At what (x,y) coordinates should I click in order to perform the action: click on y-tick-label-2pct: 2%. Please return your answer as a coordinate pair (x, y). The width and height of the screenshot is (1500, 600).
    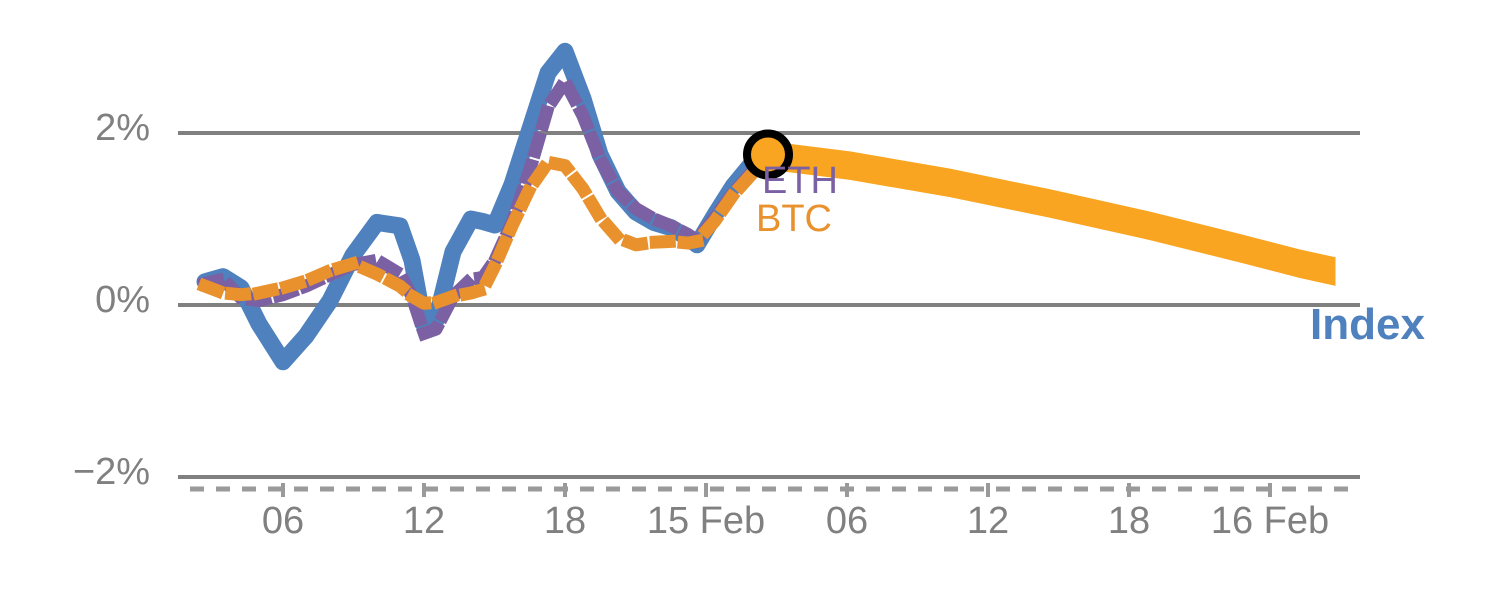
    Looking at the image, I should click on (122, 128).